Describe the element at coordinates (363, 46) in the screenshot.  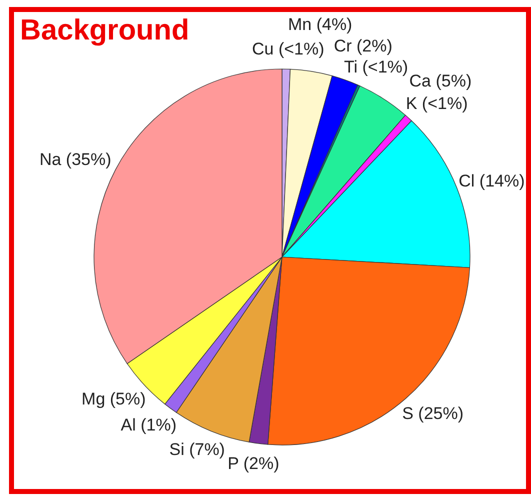
I see `slice-label: Cr (2%)` at that location.